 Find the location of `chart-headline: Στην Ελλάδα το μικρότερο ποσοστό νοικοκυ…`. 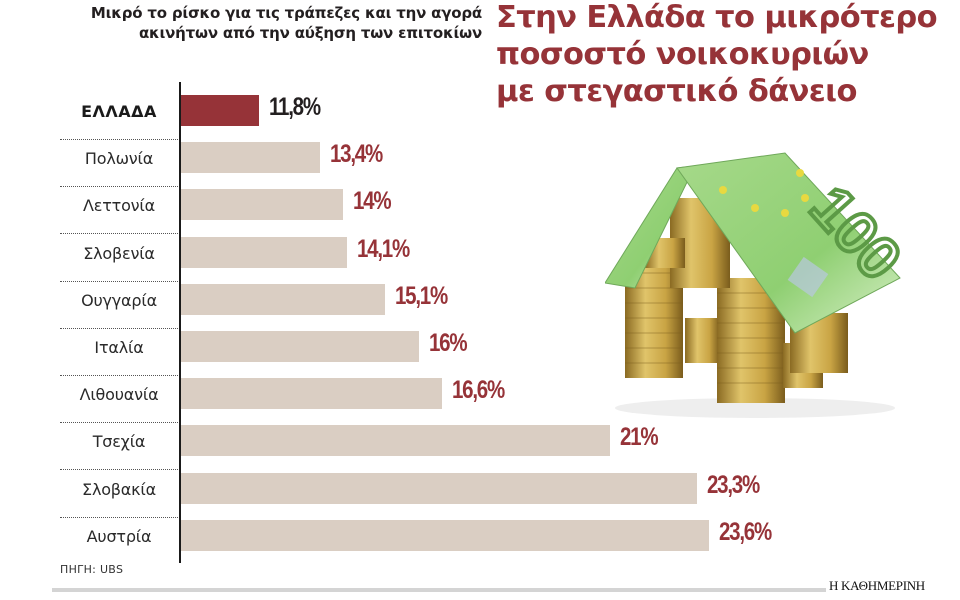

chart-headline: Στην Ελλάδα το μικρότερο ποσοστό νοικοκυ… is located at coordinates (726, 55).